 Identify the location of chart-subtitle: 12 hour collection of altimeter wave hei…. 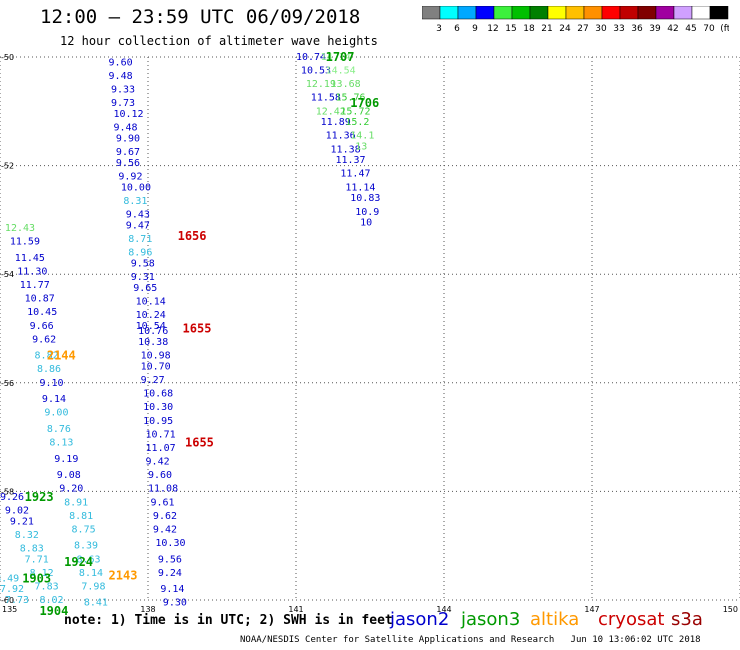
(219, 41).